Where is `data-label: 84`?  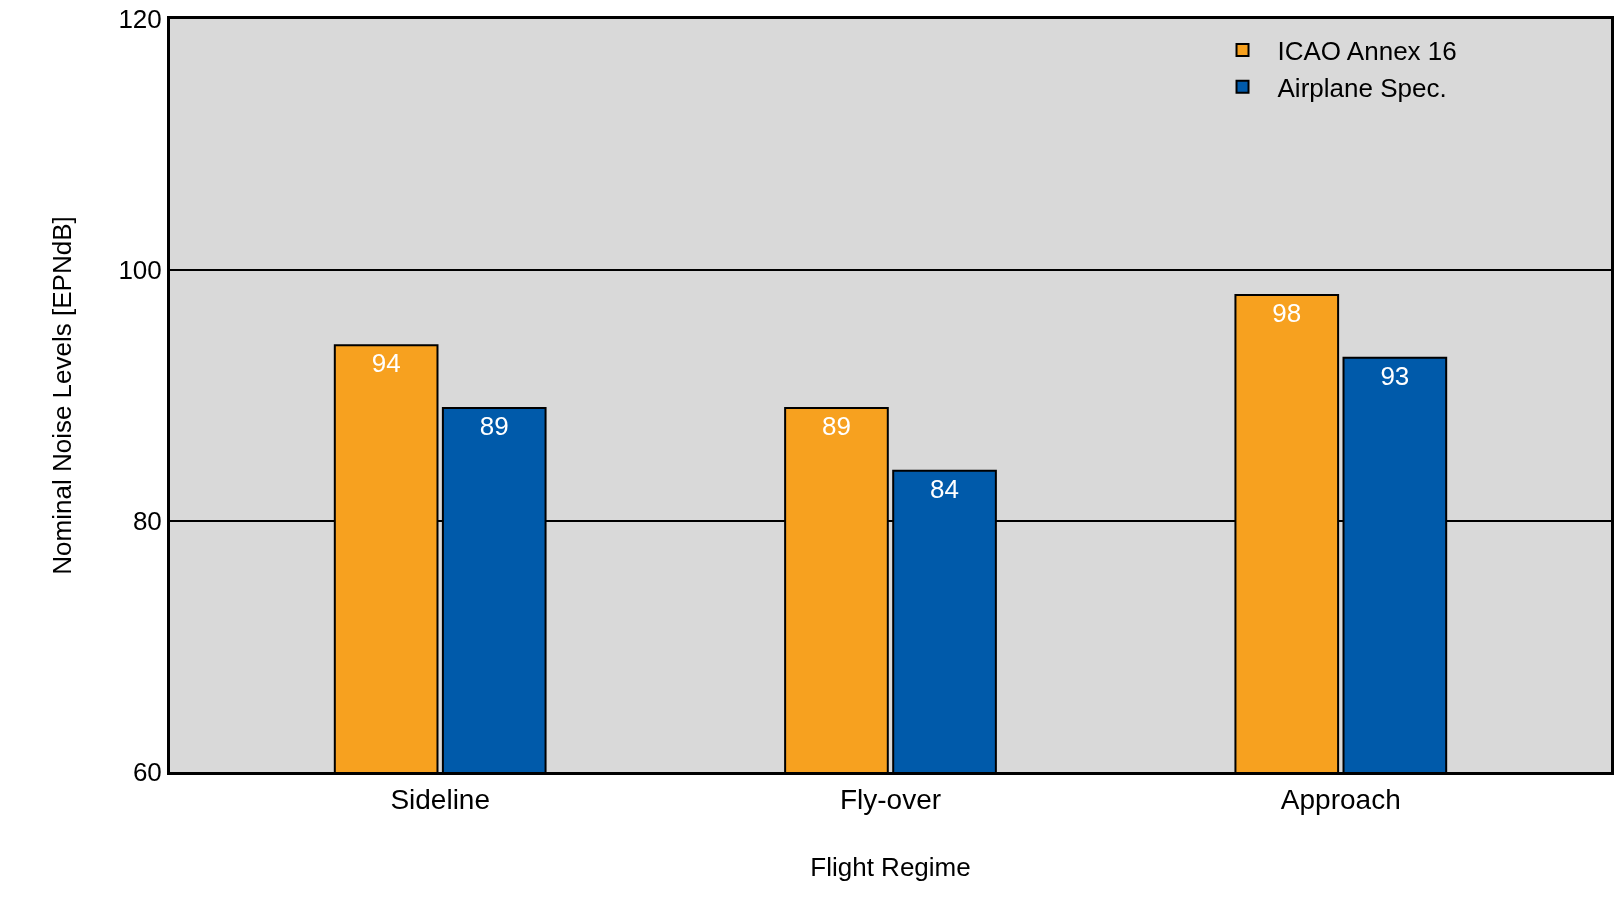 data-label: 84 is located at coordinates (944, 488).